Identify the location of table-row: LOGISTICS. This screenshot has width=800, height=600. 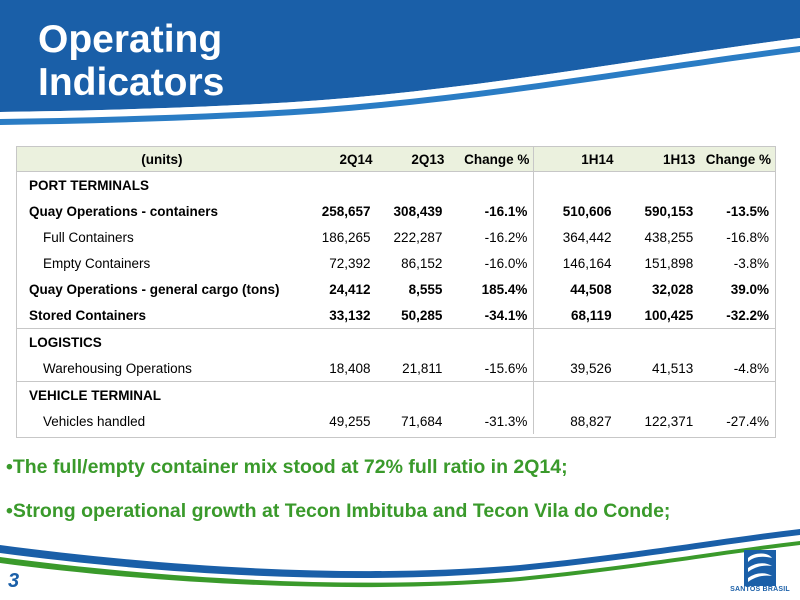
(396, 341).